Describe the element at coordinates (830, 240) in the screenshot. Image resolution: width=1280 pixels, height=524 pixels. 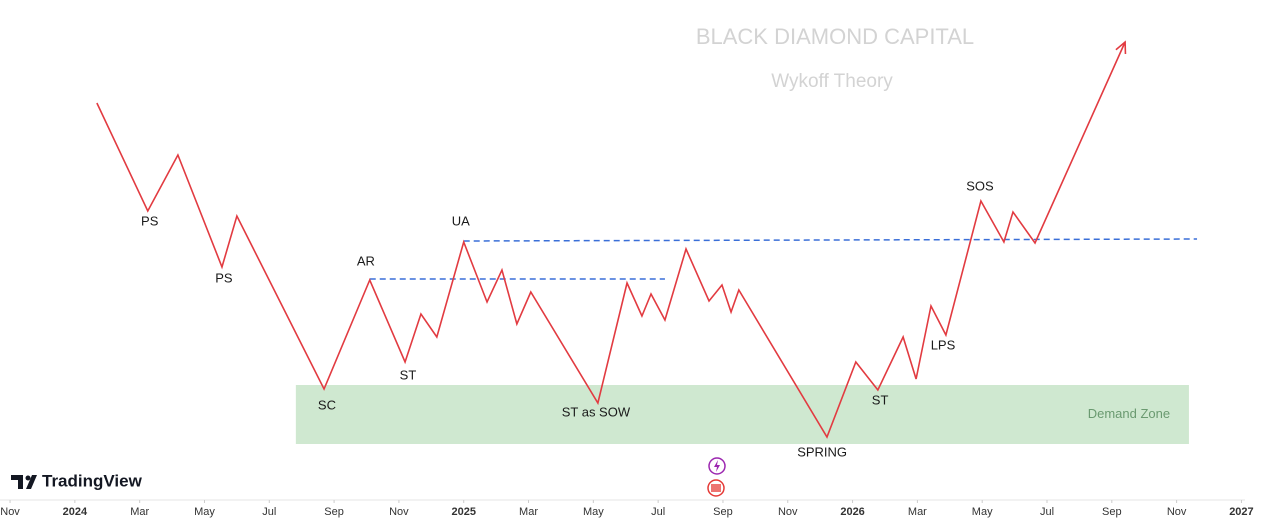
I see `level-line` at that location.